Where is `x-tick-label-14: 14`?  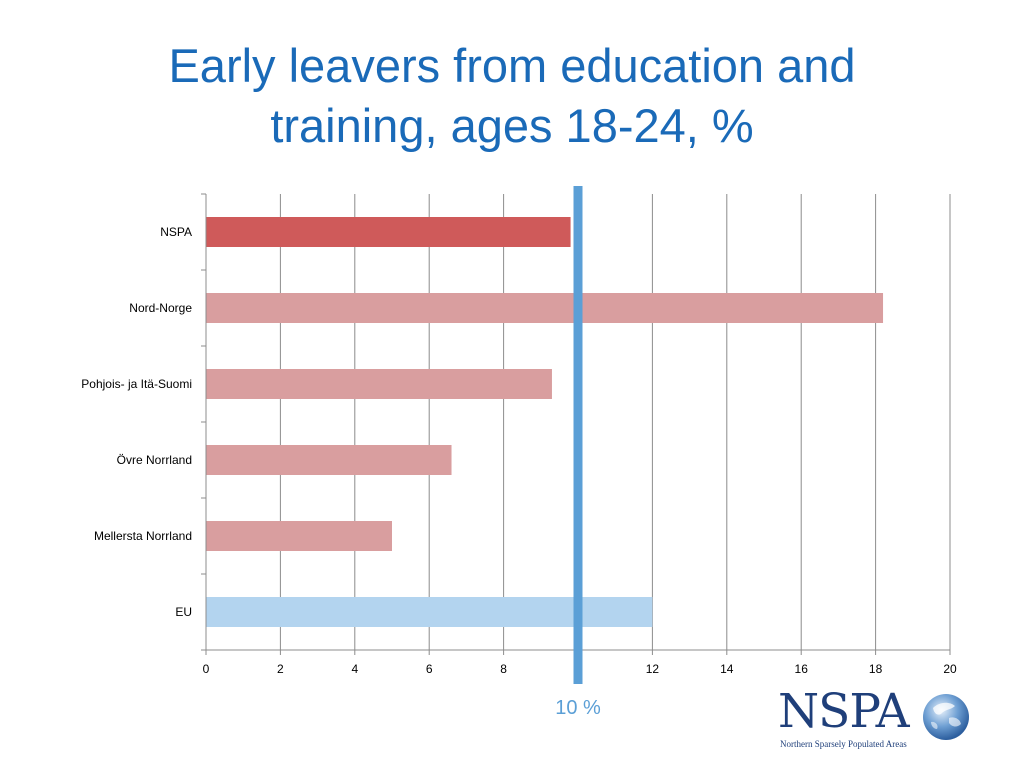 x-tick-label-14: 14 is located at coordinates (727, 669).